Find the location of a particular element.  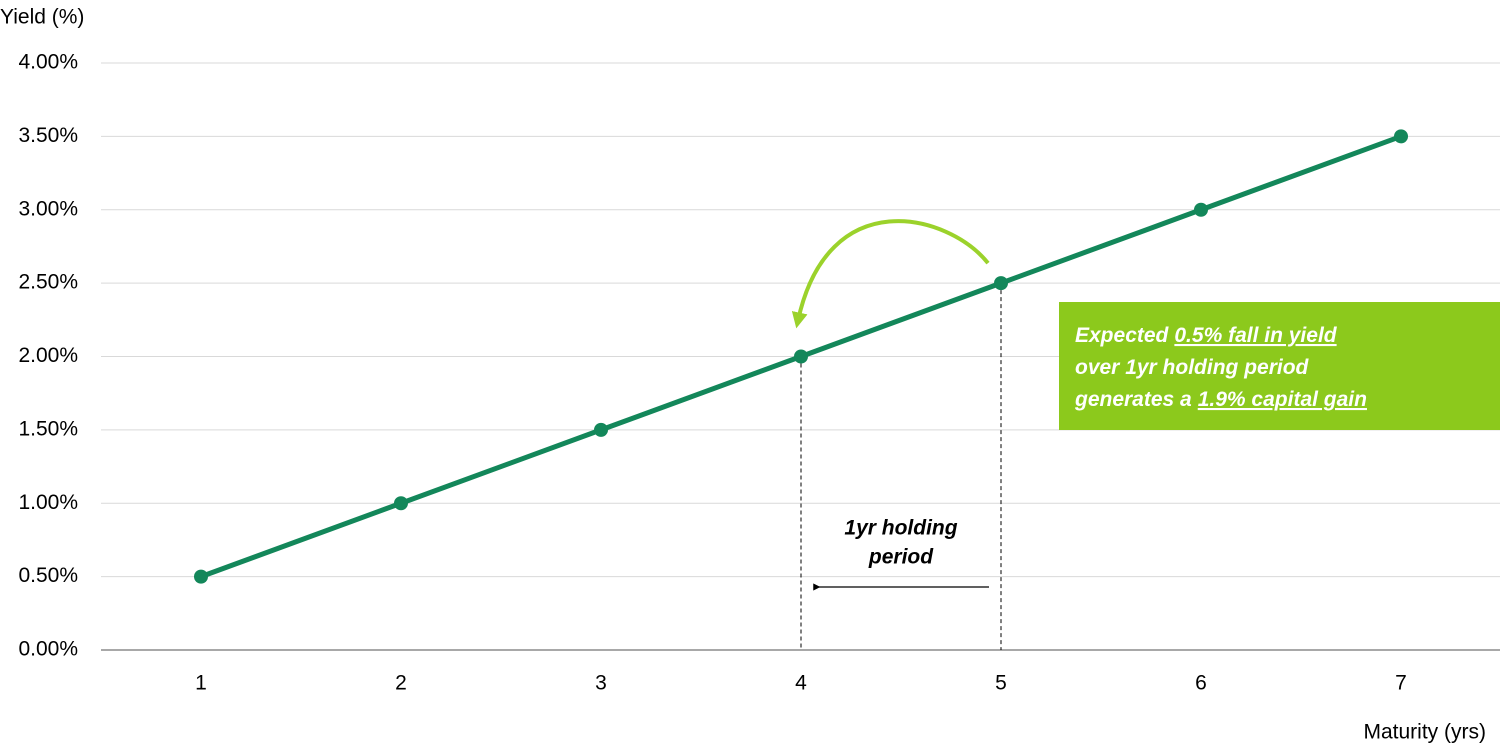

y-tick-label: 0.50% is located at coordinates (48, 575).